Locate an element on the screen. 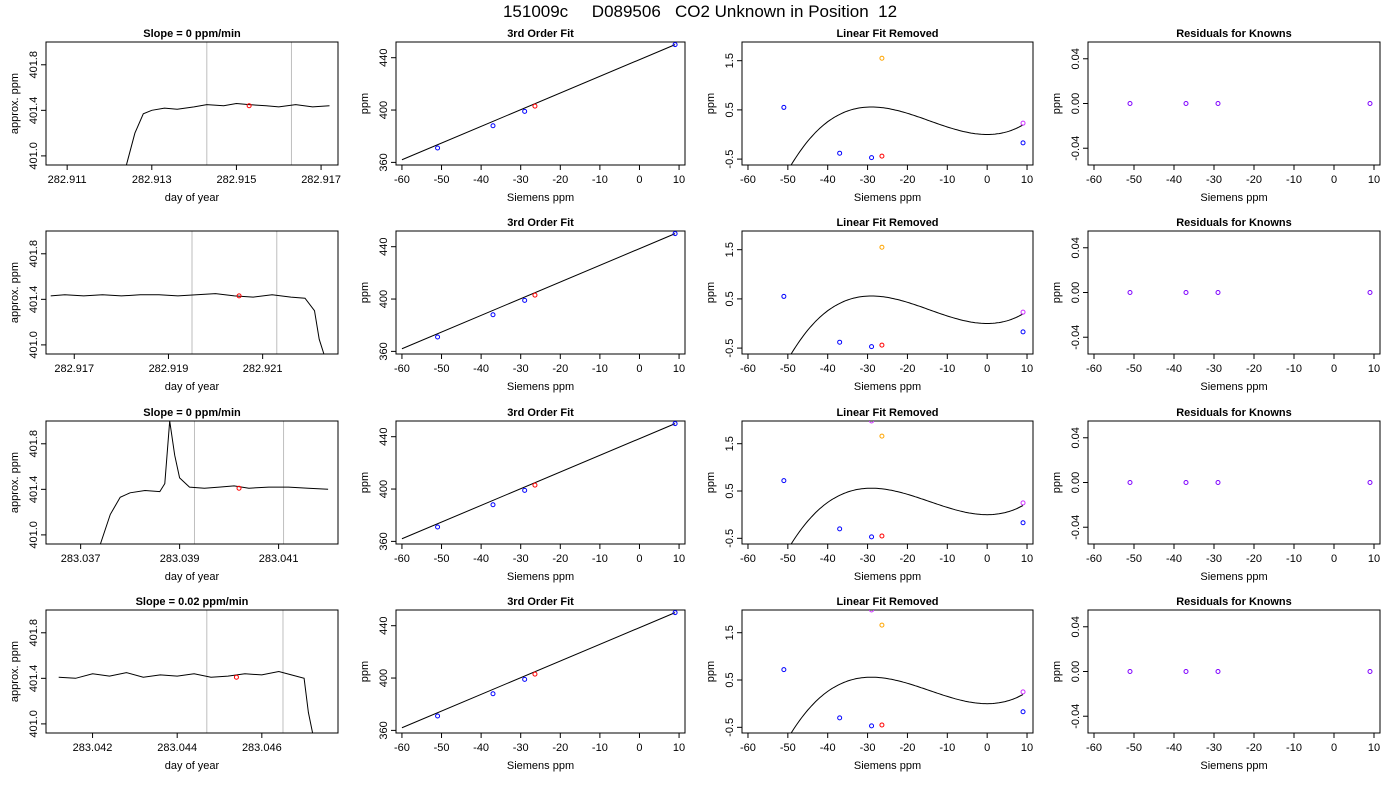  y-axis-label: approx. ppm is located at coordinates (15, 482).